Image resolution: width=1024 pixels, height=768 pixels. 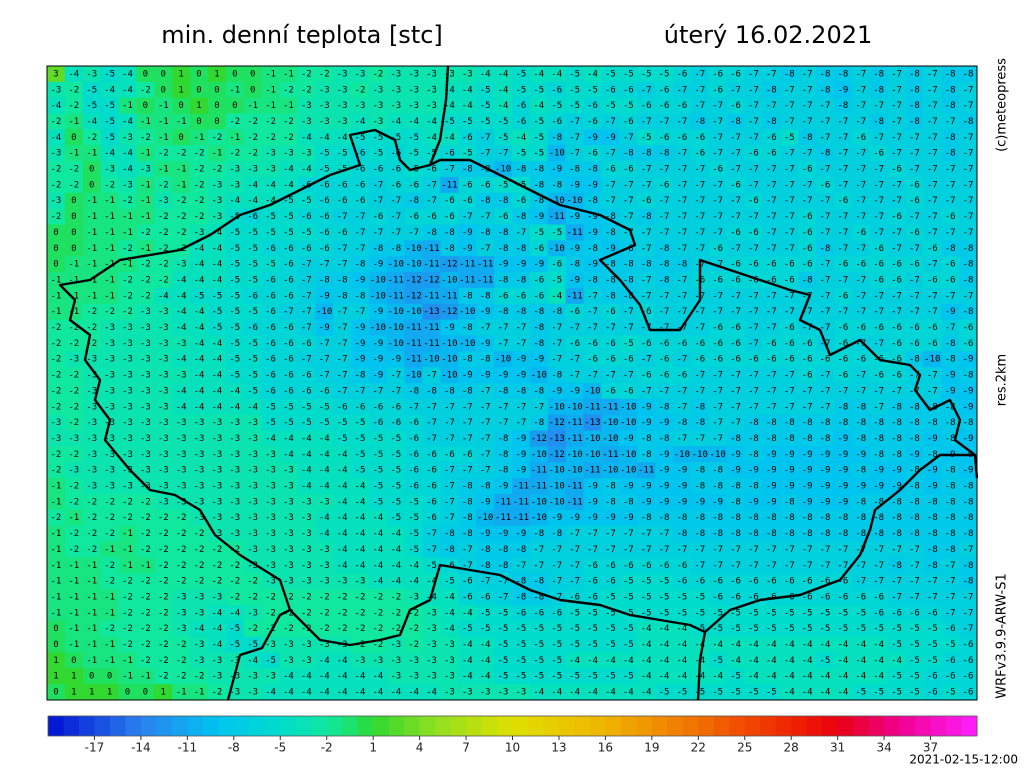 What do you see at coordinates (466, 748) in the screenshot?
I see `colorbar-tick-label: 7` at bounding box center [466, 748].